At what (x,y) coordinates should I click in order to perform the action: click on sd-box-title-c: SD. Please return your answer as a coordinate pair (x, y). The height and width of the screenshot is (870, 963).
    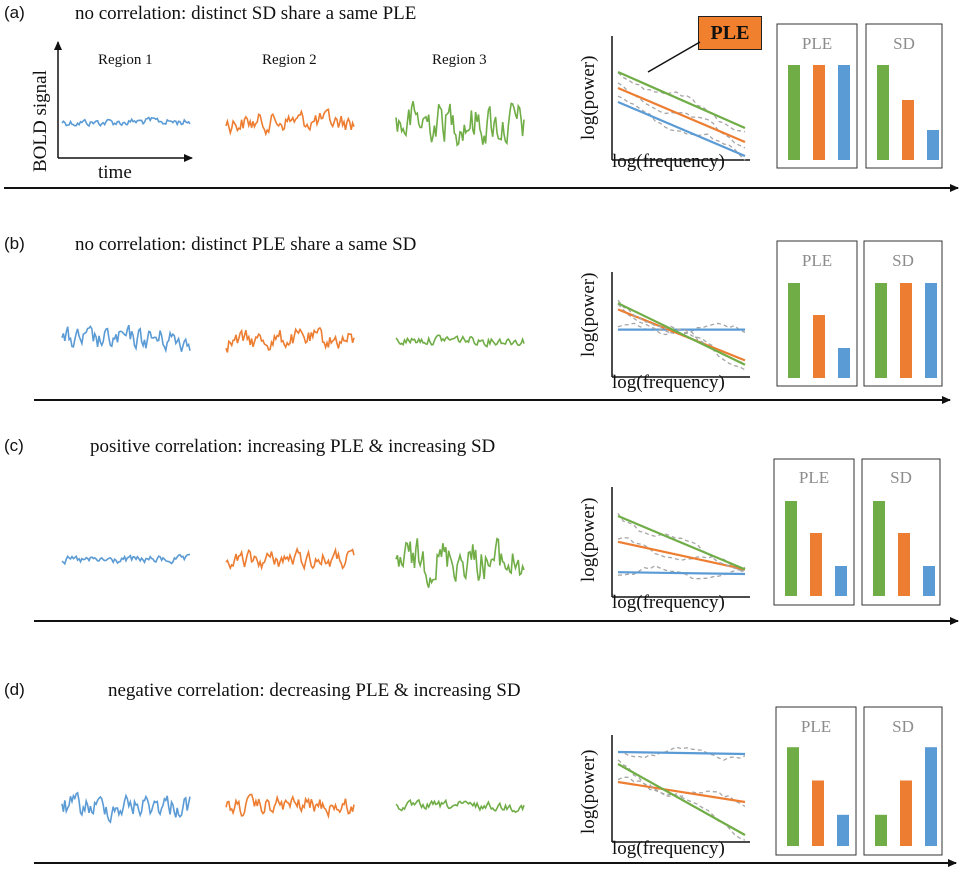
    Looking at the image, I should click on (901, 477).